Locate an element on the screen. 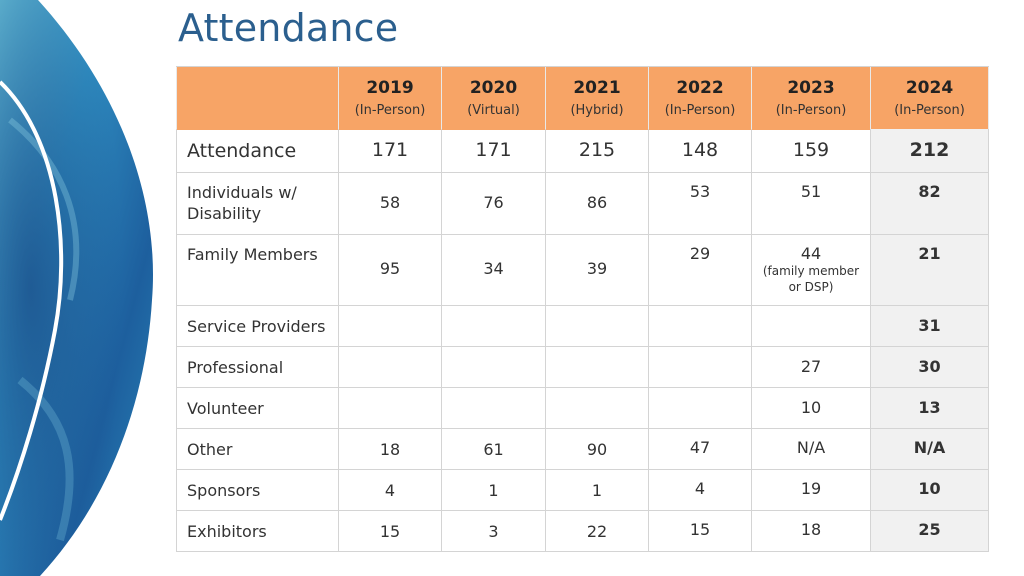 This screenshot has width=1024, height=576. value-cell: 61 is located at coordinates (493, 449).